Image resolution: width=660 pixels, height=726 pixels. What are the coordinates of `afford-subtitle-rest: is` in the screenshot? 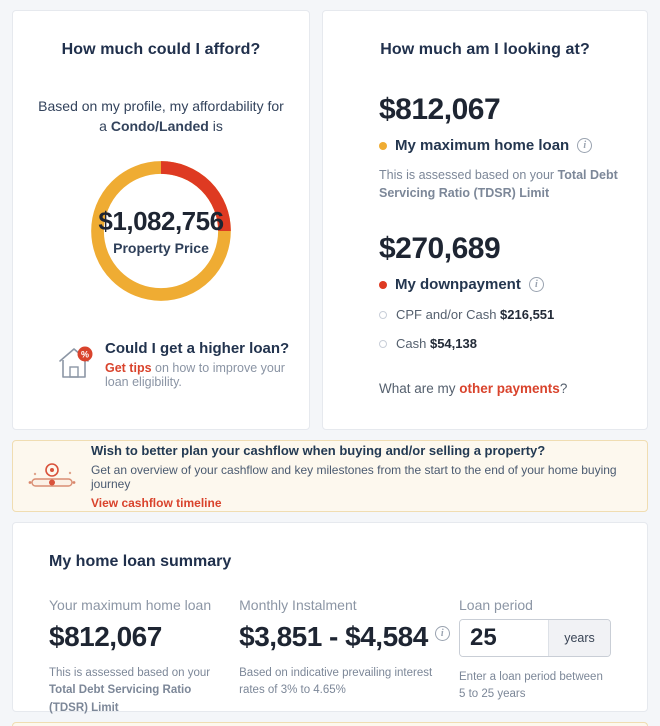 It's located at (215, 125).